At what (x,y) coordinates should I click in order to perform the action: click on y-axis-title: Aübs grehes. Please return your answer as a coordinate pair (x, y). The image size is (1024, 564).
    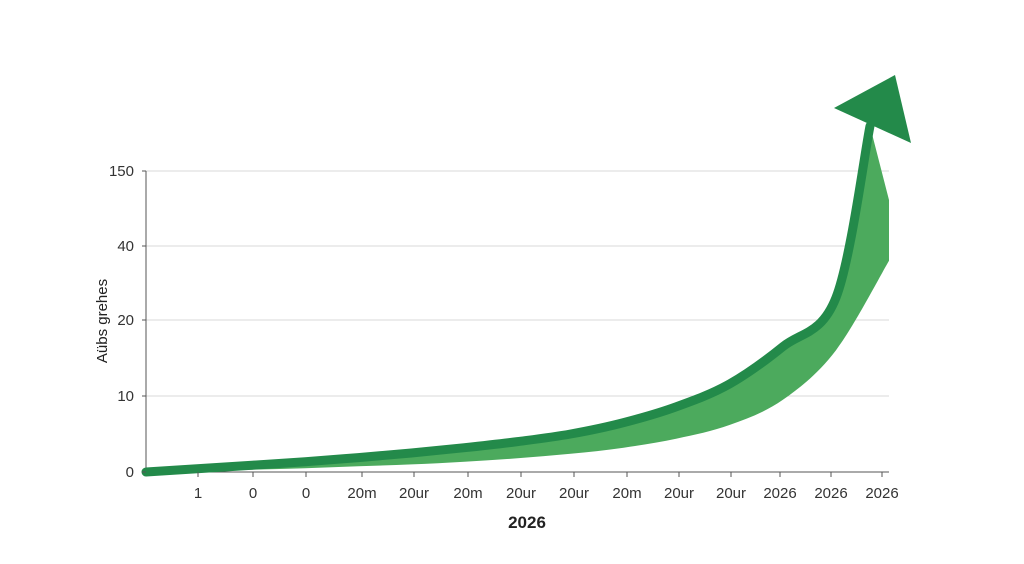
    Looking at the image, I should click on (102, 321).